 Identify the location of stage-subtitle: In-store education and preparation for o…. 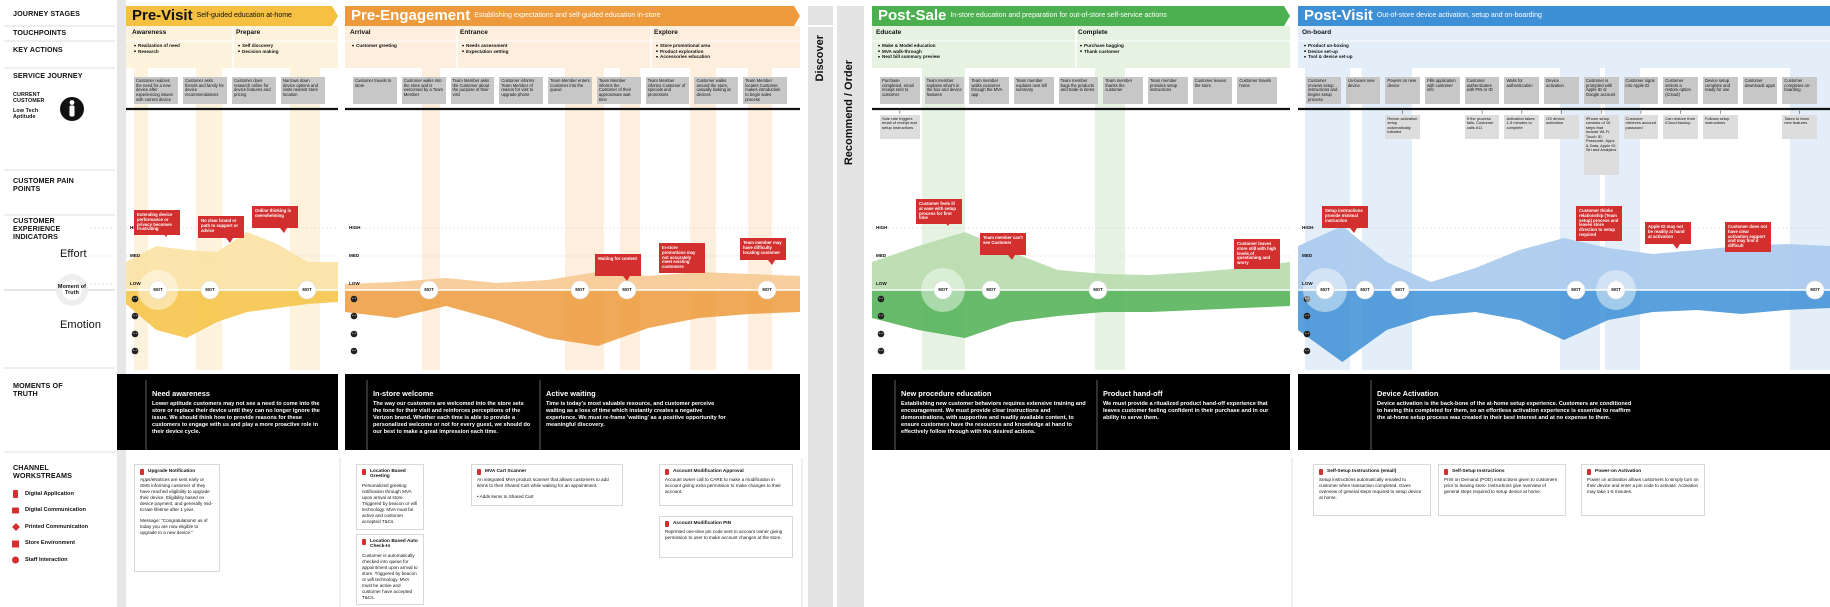
(1058, 15).